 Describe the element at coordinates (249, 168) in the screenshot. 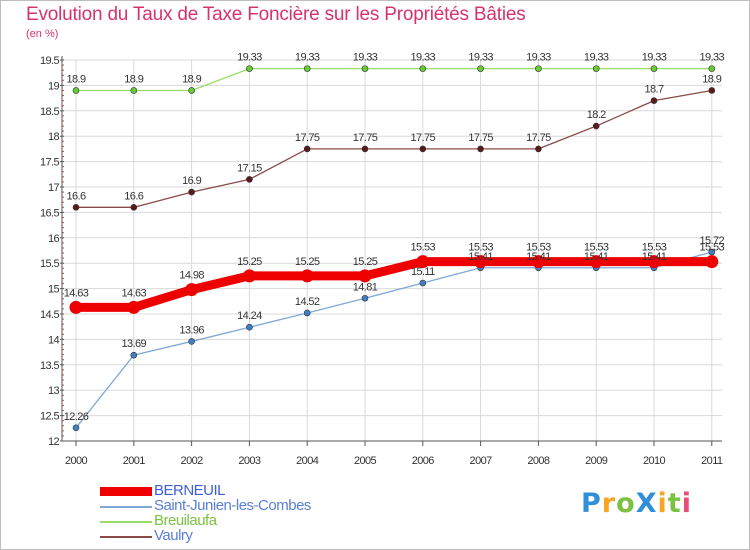

I see `data-label: 17.15` at that location.